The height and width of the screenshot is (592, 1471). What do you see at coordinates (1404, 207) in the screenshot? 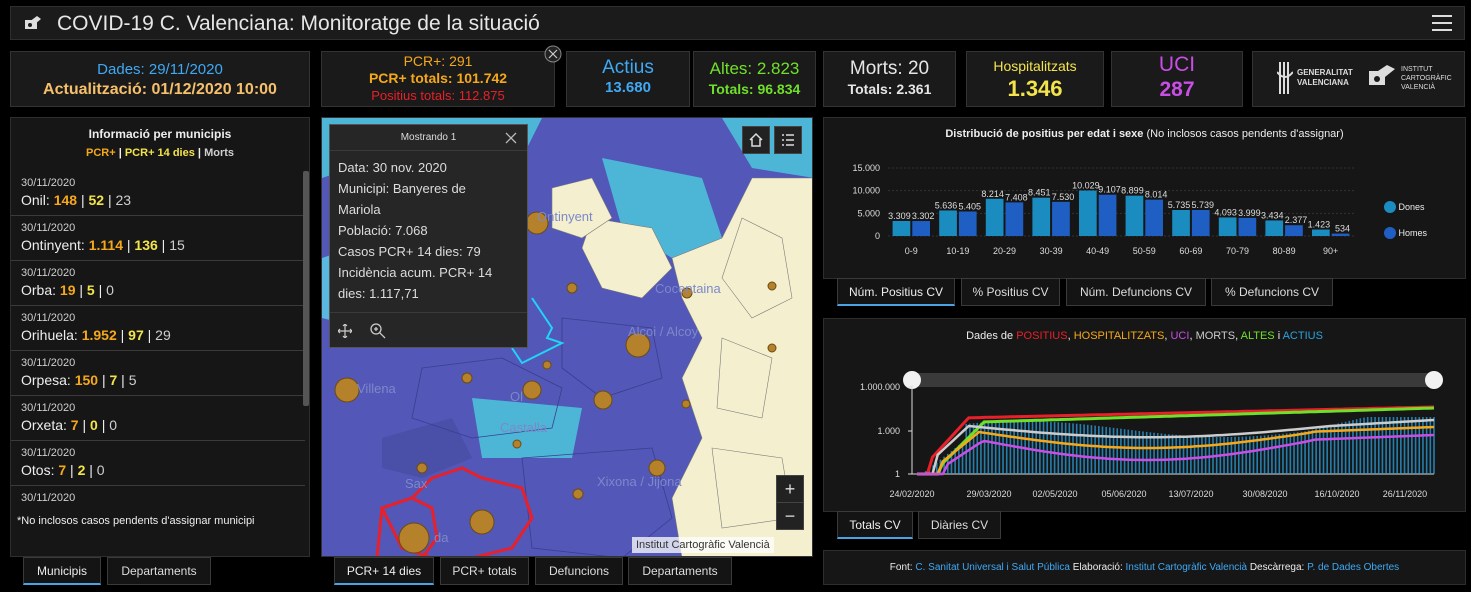
I see `legend-dones: Dones` at bounding box center [1404, 207].